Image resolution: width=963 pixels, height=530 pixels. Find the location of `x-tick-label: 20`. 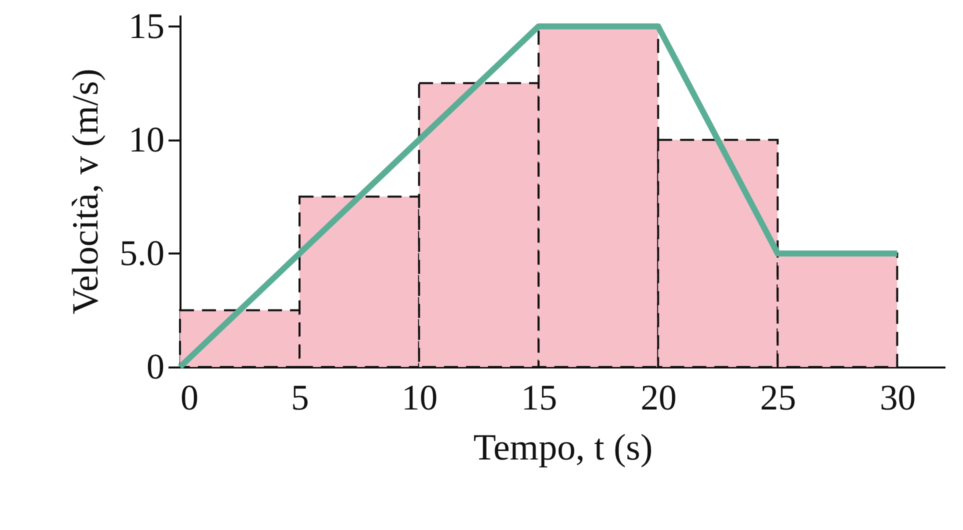

x-tick-label: 20 is located at coordinates (658, 398).